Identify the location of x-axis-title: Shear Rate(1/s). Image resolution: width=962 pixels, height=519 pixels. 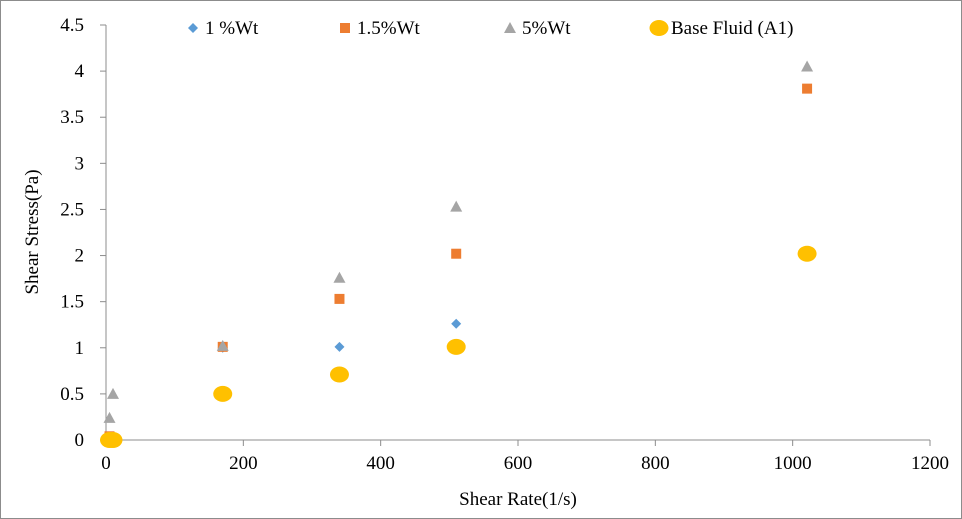
(518, 499).